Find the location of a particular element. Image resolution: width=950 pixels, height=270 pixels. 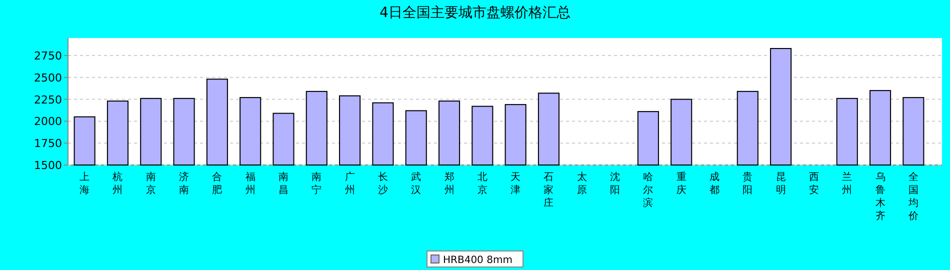

x-tick-label: 广州 is located at coordinates (349, 183).